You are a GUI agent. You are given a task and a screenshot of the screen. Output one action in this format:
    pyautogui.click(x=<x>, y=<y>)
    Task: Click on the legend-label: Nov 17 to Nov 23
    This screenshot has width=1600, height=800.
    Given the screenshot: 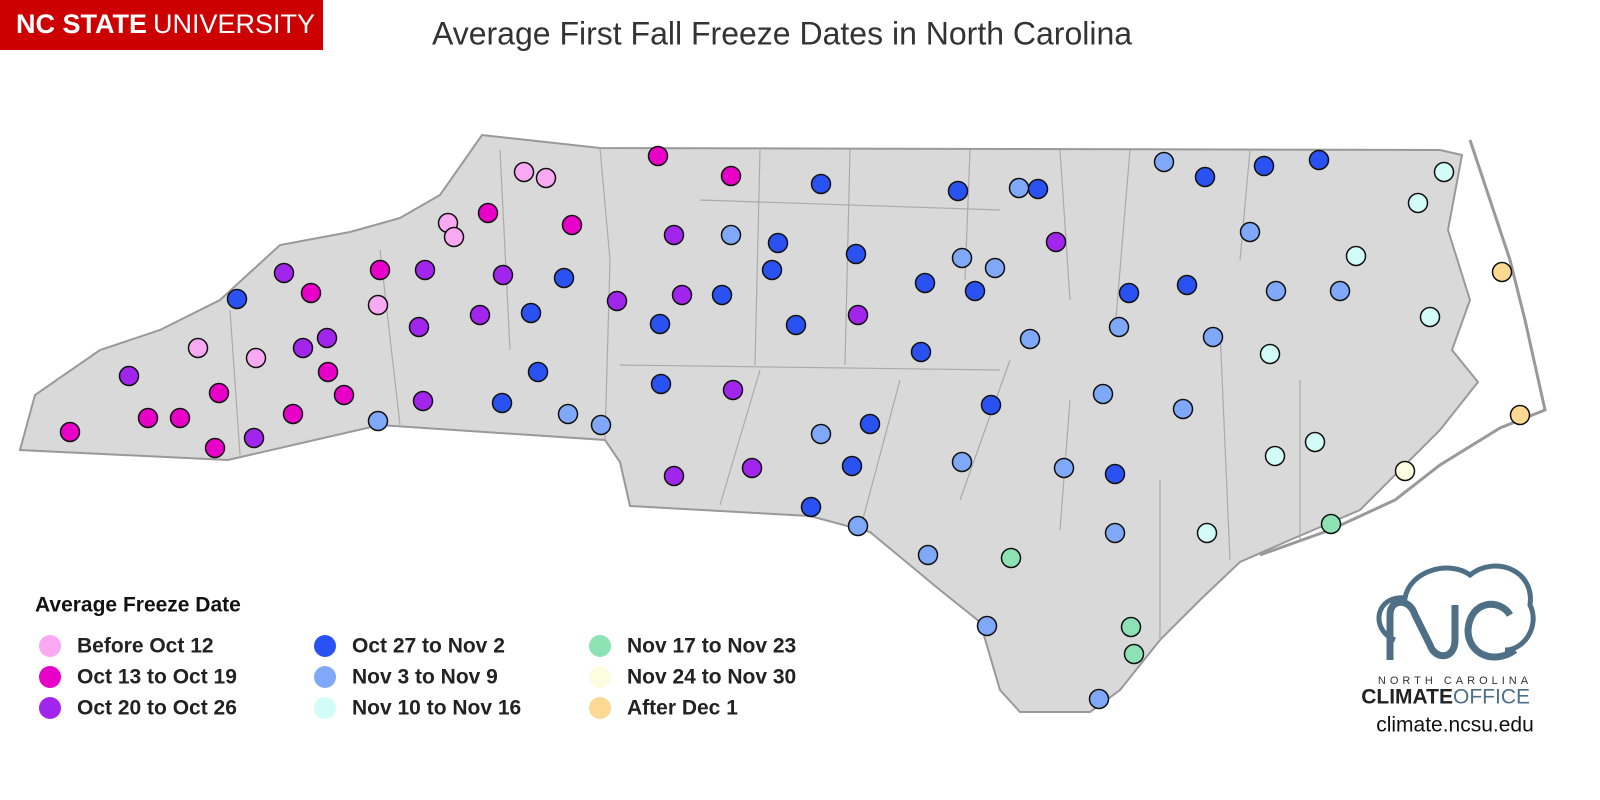 What is the action you would take?
    pyautogui.click(x=711, y=646)
    